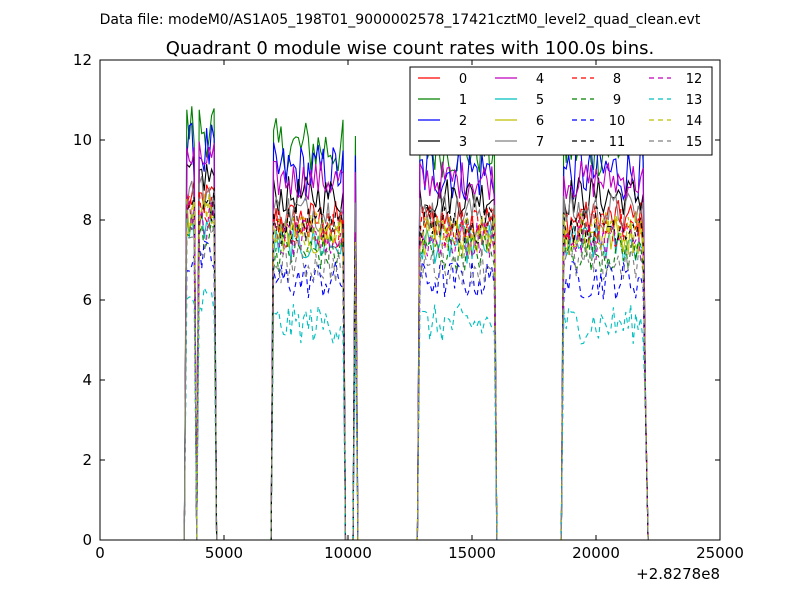  I want to click on x-tick-label: 10000, so click(348, 553).